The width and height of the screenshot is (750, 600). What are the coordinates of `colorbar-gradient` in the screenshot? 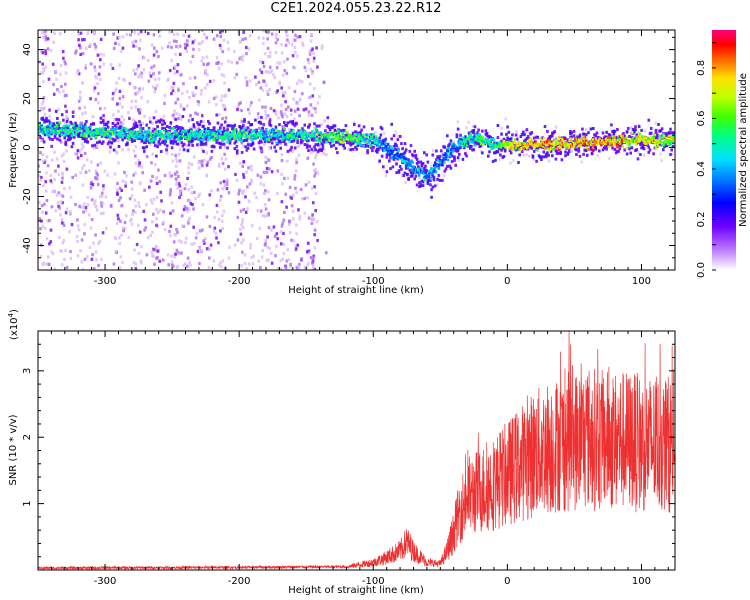 It's located at (724, 150).